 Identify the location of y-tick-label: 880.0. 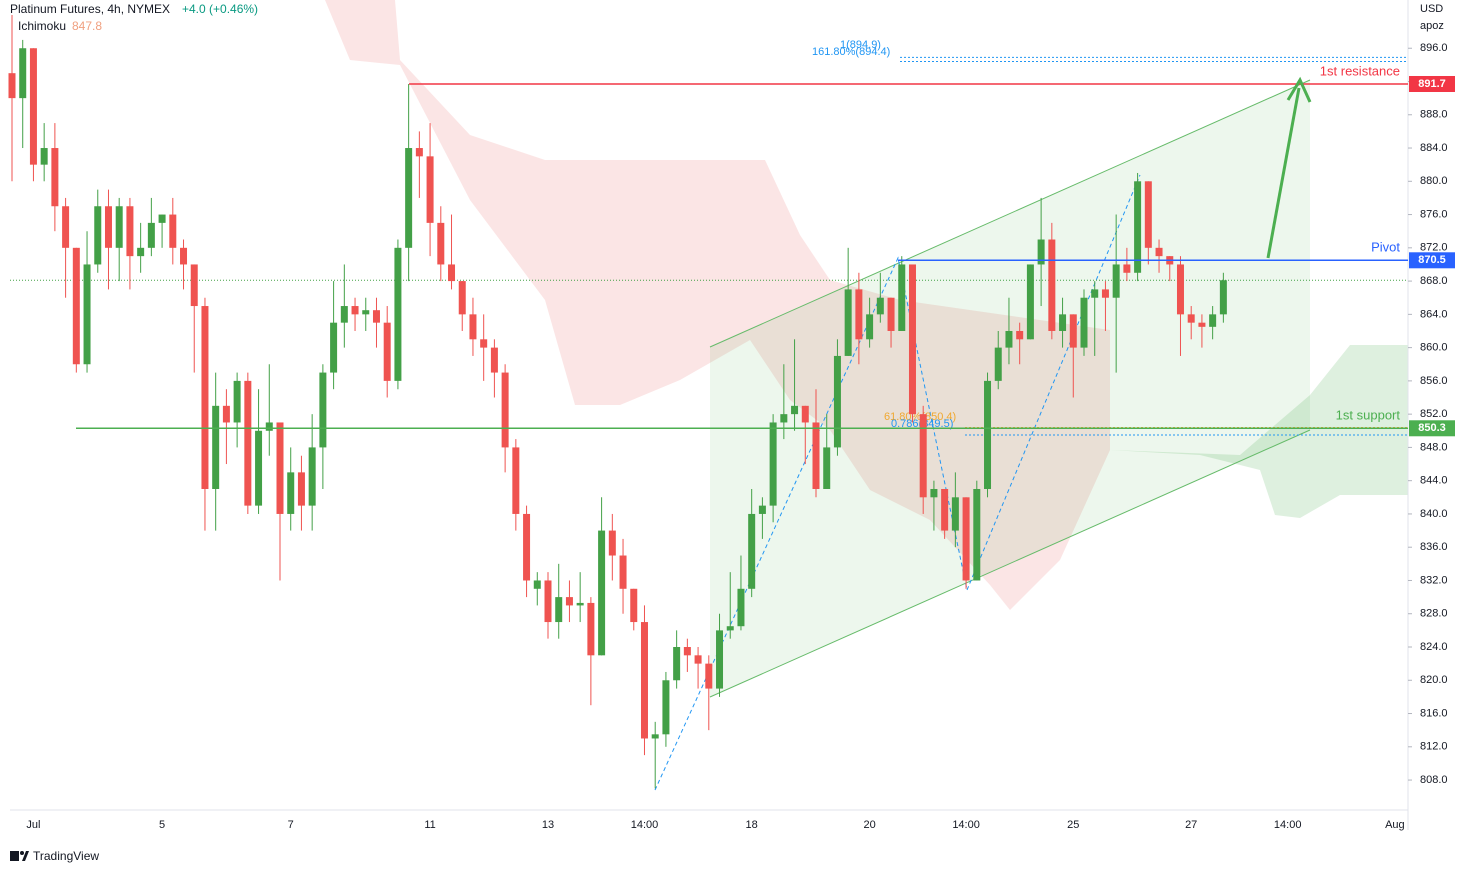
(1434, 181).